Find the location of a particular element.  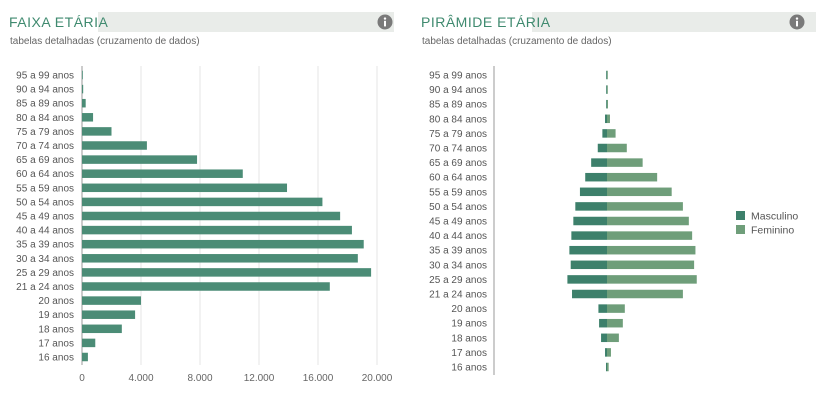

faixa-etaria-header-bar is located at coordinates (246, 22).